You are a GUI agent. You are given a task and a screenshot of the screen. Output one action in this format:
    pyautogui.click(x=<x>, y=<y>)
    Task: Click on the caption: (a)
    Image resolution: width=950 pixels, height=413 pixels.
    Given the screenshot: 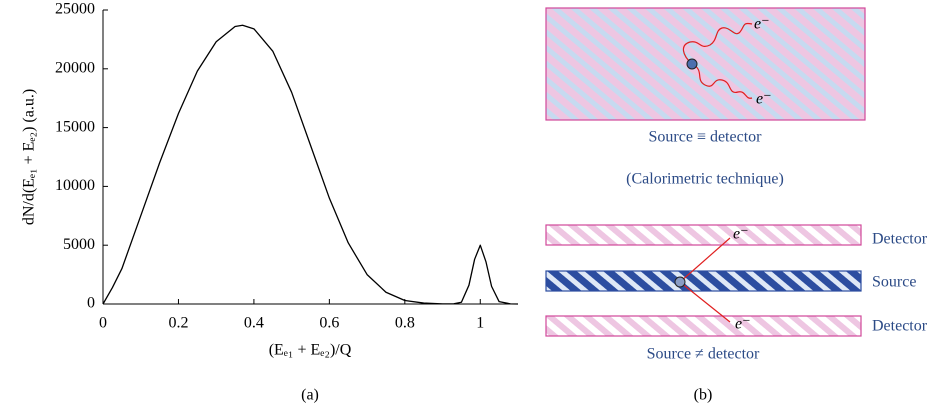 What is the action you would take?
    pyautogui.click(x=310, y=395)
    